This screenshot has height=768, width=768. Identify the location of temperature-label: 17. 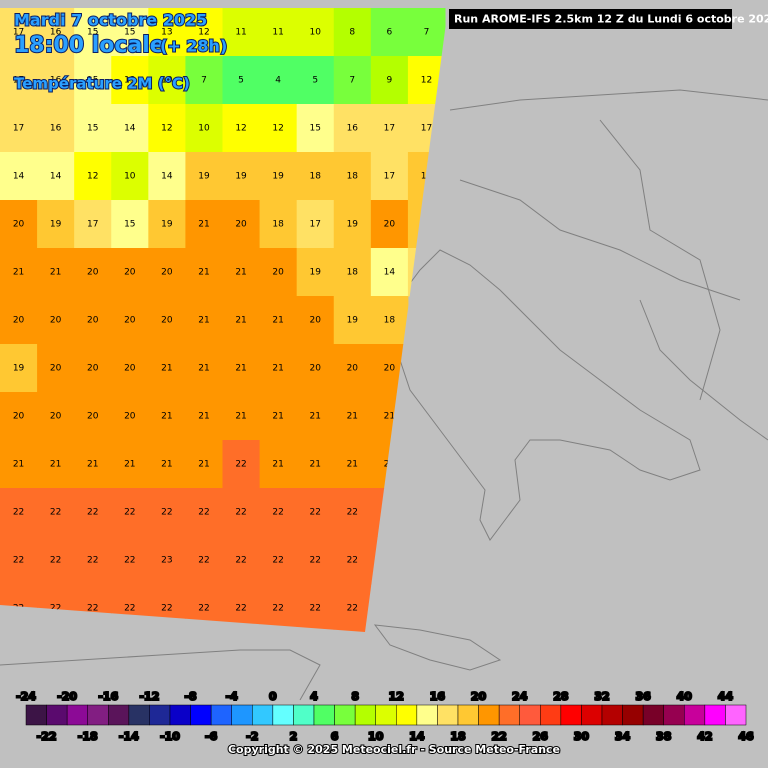
(18, 81).